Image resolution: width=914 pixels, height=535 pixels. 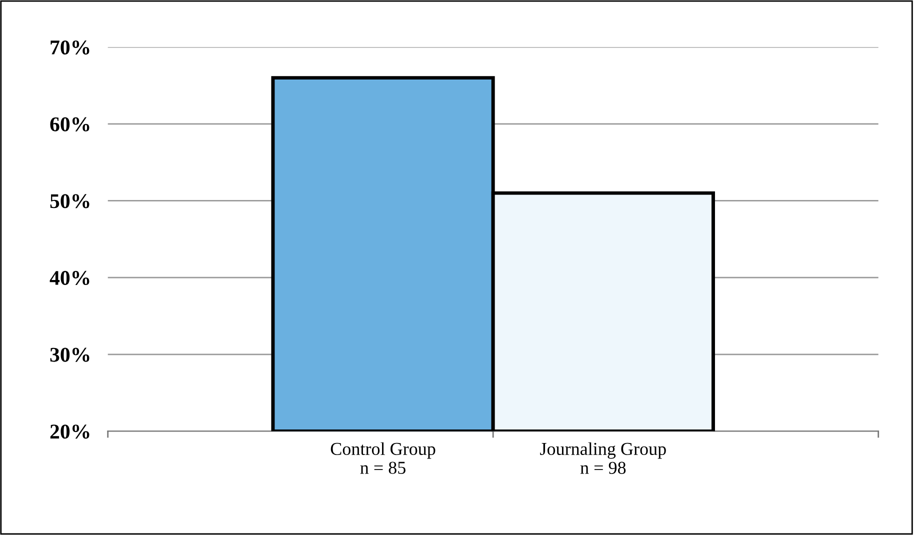 What do you see at coordinates (70, 278) in the screenshot?
I see `y-tick-label: 40%` at bounding box center [70, 278].